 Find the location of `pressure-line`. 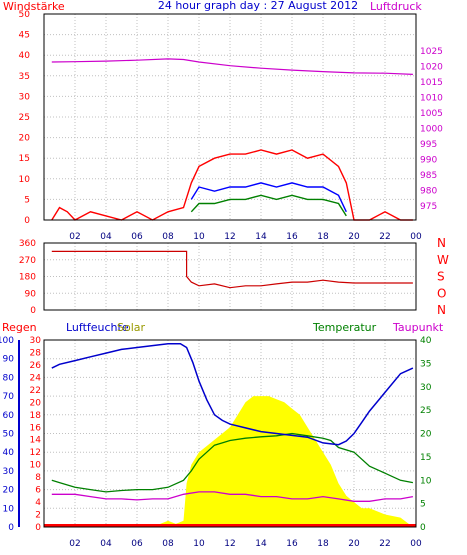

pressure-line is located at coordinates (232, 66).